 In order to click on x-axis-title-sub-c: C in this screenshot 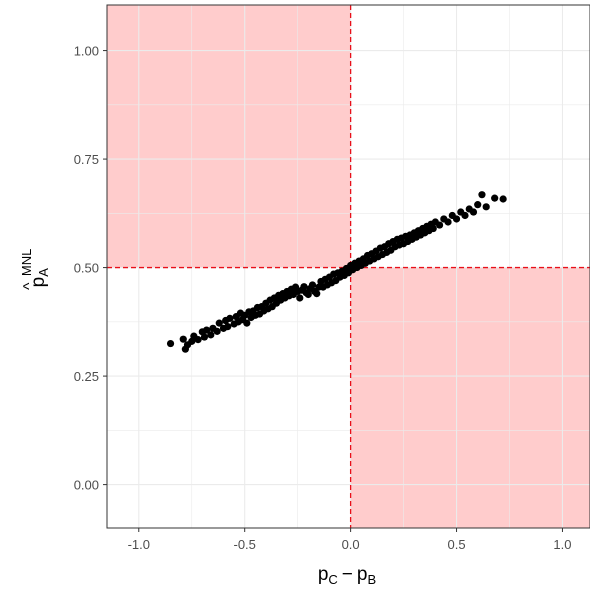, I will do `click(332, 579)`.